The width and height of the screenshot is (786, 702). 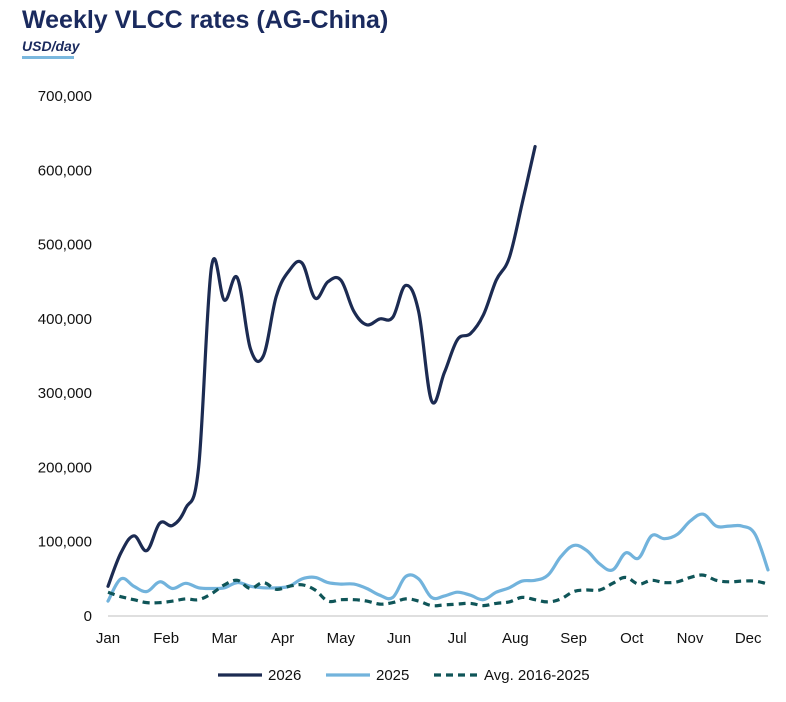 What do you see at coordinates (65, 542) in the screenshot?
I see `y-tick-label: 100,000` at bounding box center [65, 542].